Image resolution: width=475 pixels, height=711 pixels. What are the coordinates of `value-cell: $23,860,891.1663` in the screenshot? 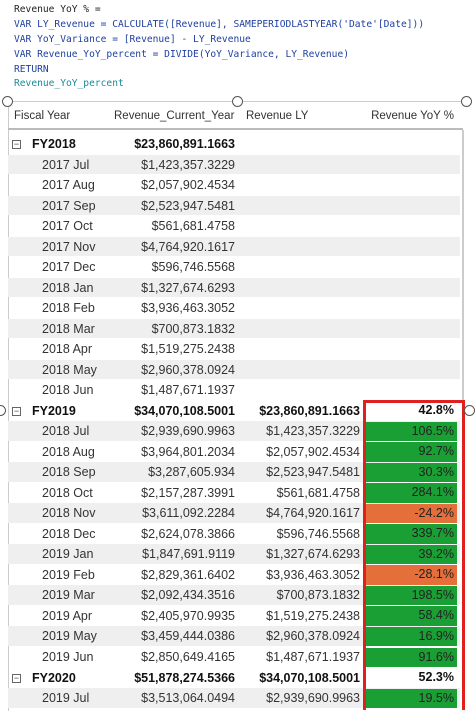 It's located at (184, 144).